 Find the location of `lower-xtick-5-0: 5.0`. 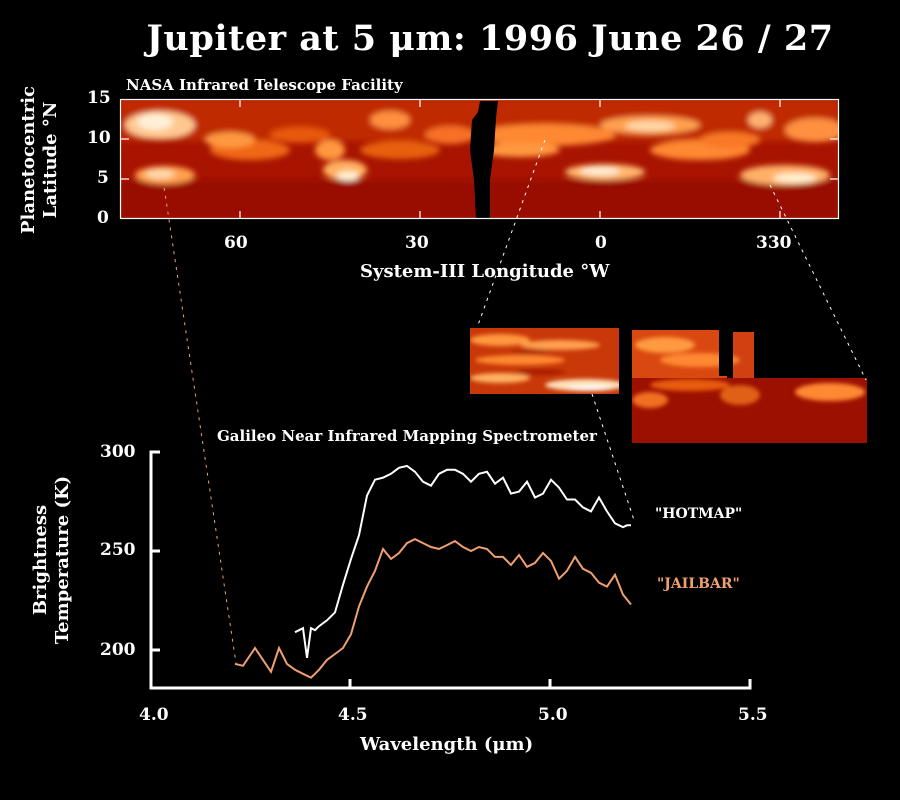

lower-xtick-5-0: 5.0 is located at coordinates (553, 715).